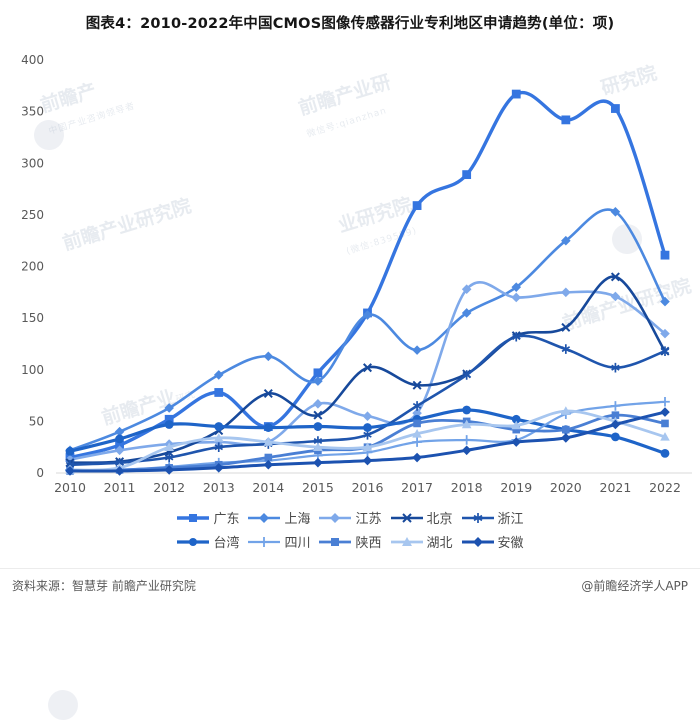 The width and height of the screenshot is (700, 724). What do you see at coordinates (368, 543) in the screenshot?
I see `legend-label: 陕西` at bounding box center [368, 543].